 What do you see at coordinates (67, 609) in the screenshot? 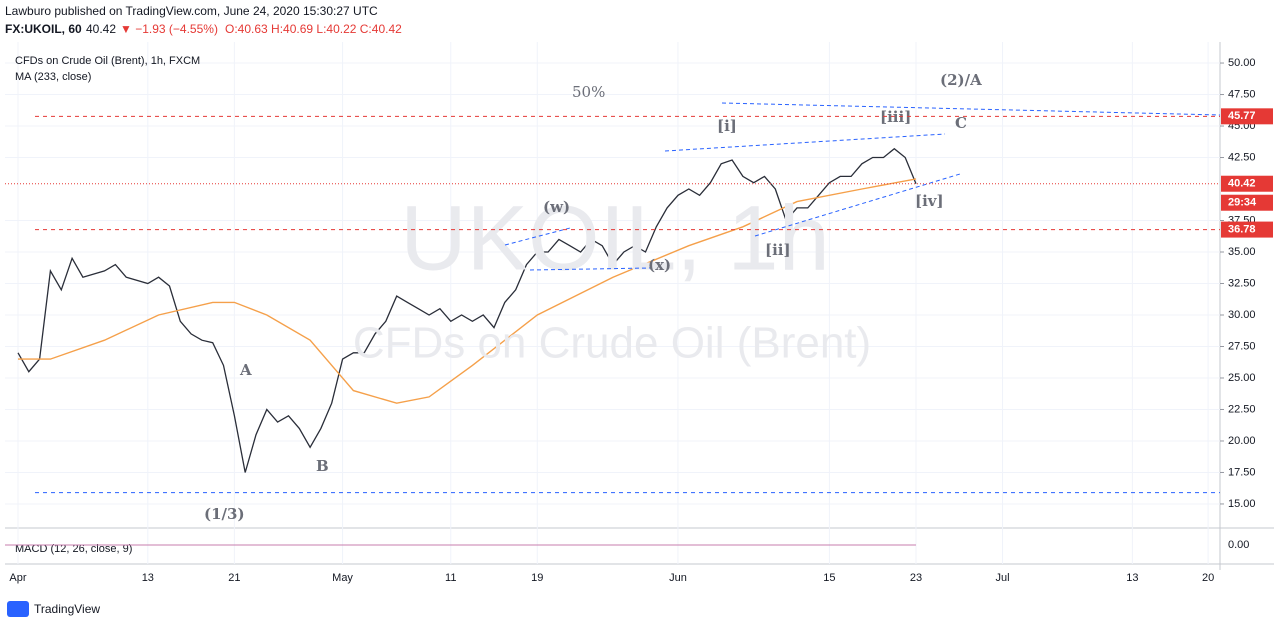
I see `brand: TradingView` at bounding box center [67, 609].